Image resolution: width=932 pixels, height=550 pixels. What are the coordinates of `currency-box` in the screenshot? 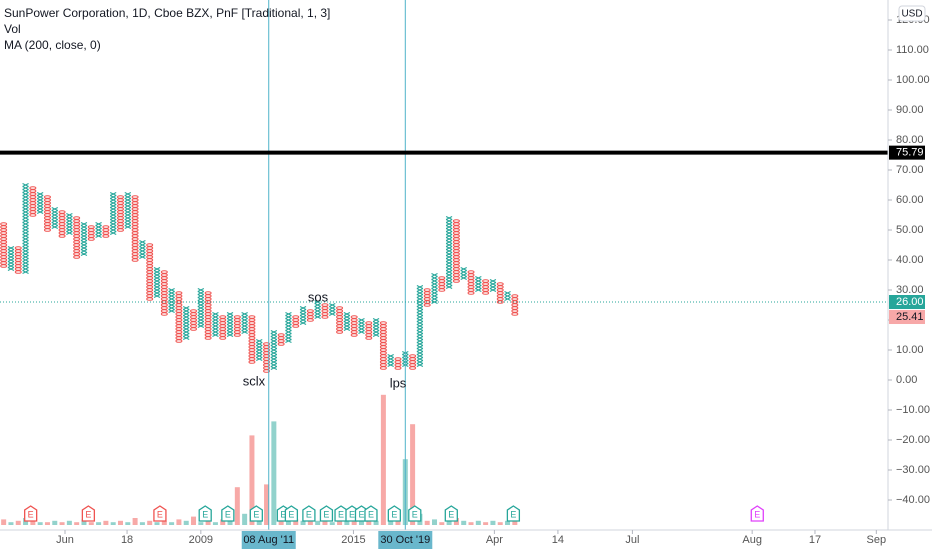 It's located at (912, 13).